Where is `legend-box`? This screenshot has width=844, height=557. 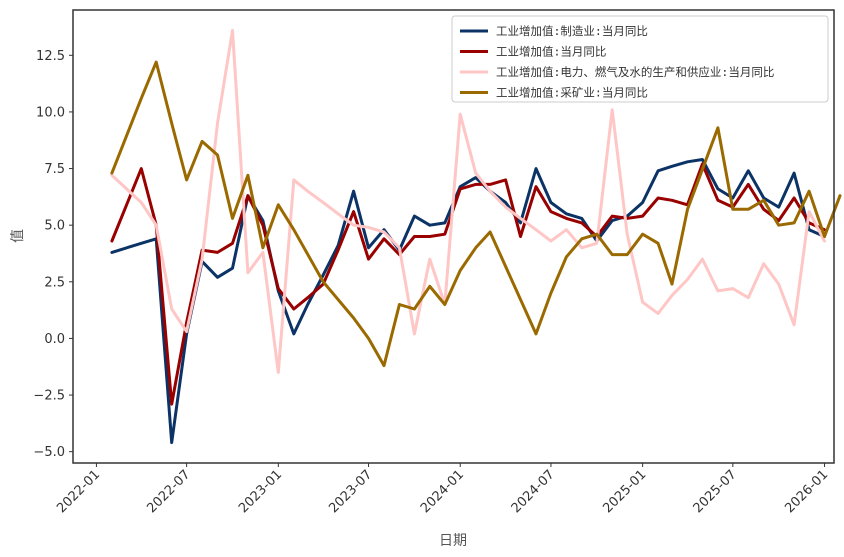
legend-box is located at coordinates (640, 59).